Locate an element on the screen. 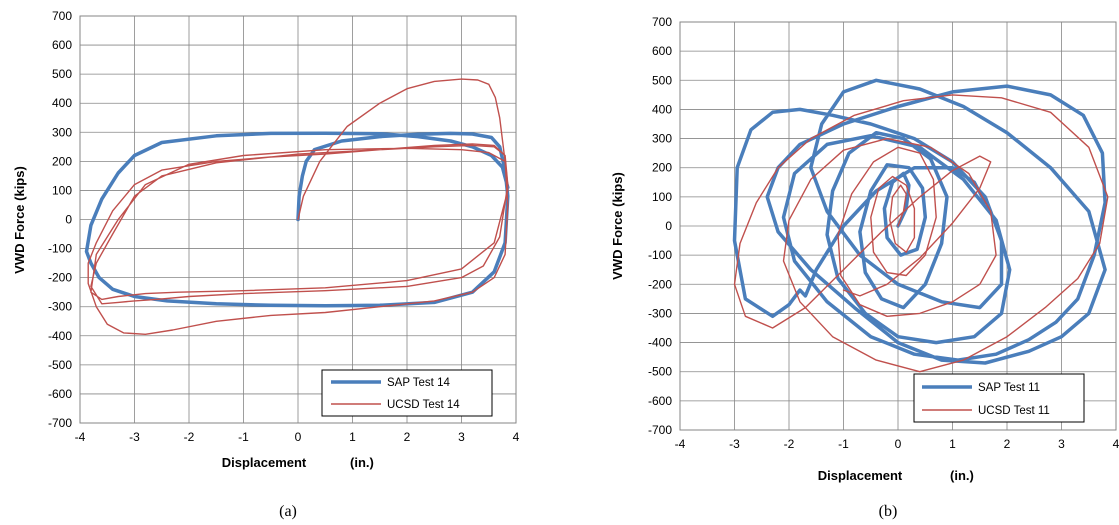 The width and height of the screenshot is (1119, 525). legend-b: SAP Test 11 UCSD Test 11 is located at coordinates (999, 398).